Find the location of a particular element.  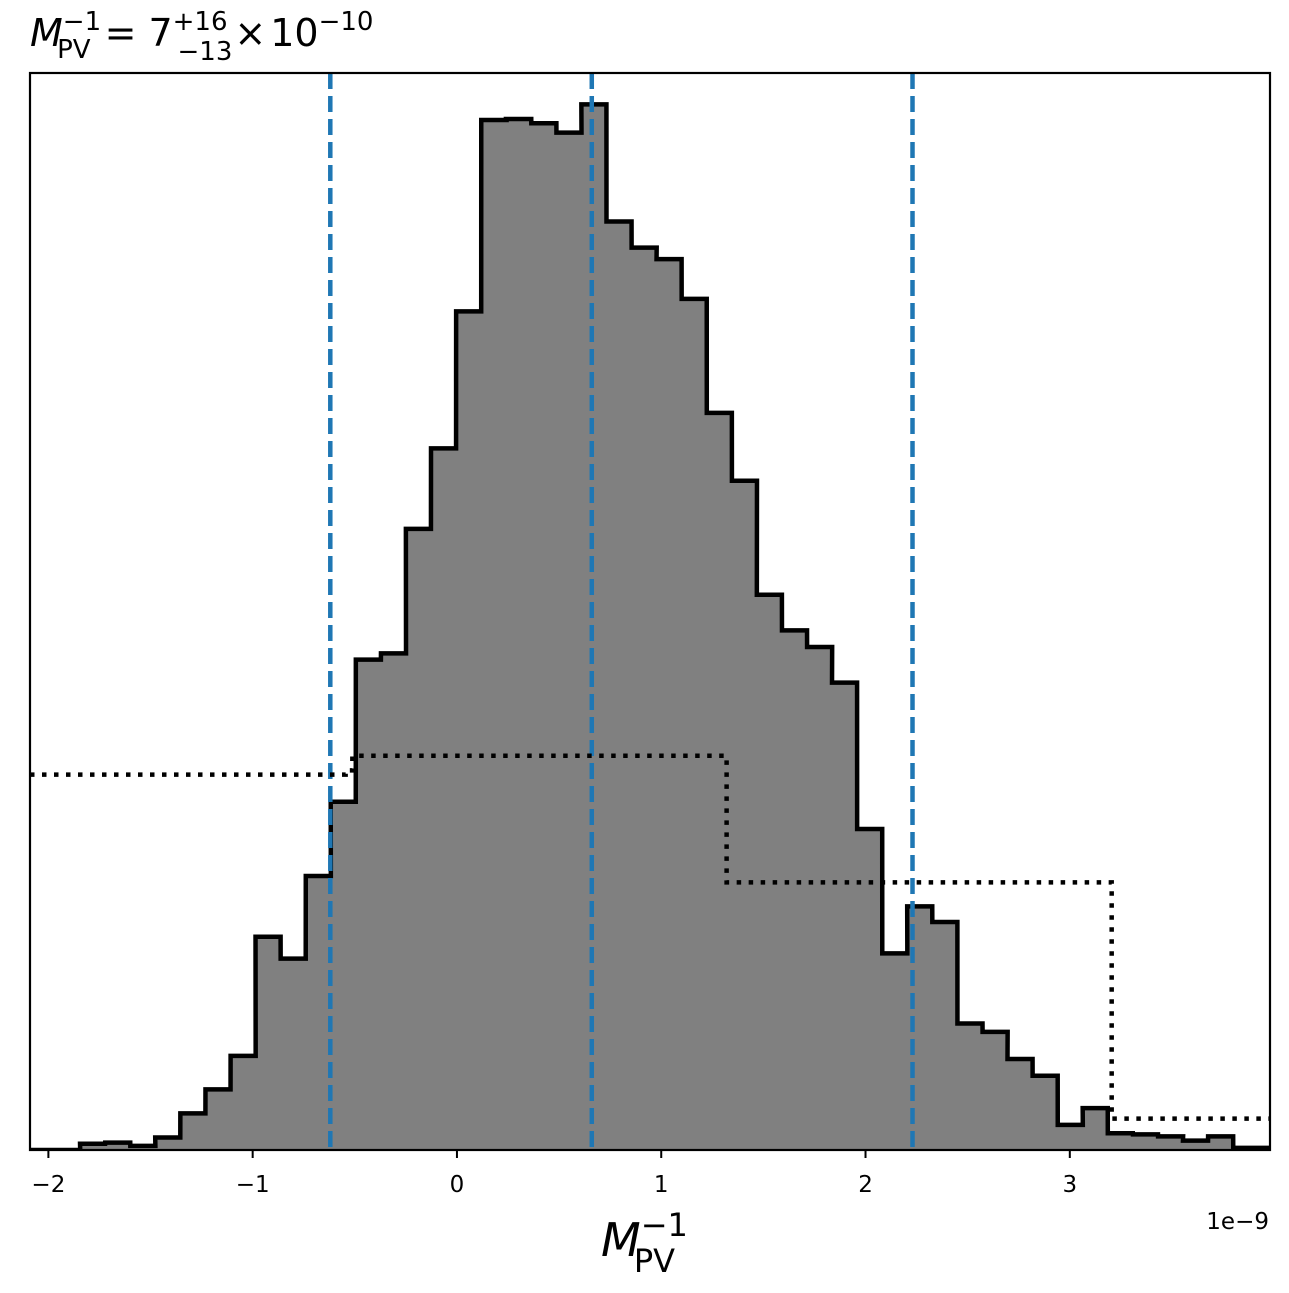

x-tick-label: −1 is located at coordinates (253, 1185).